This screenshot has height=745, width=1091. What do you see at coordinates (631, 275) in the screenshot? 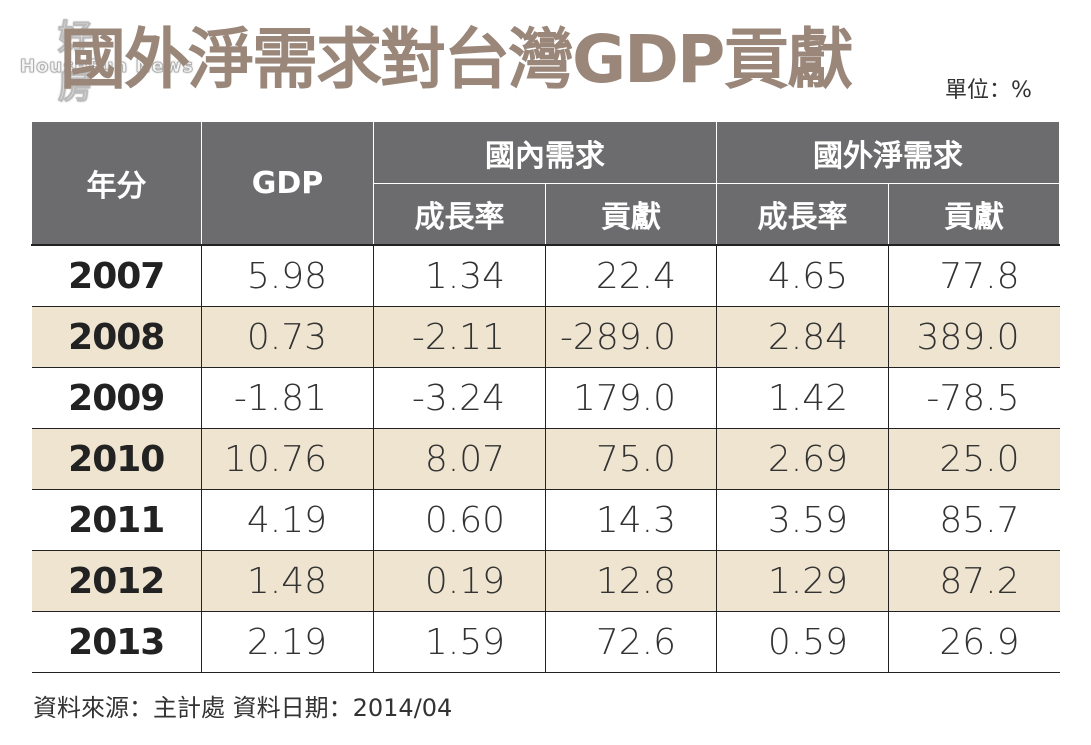
I see `cell-dom-contrib: 22.4` at bounding box center [631, 275].